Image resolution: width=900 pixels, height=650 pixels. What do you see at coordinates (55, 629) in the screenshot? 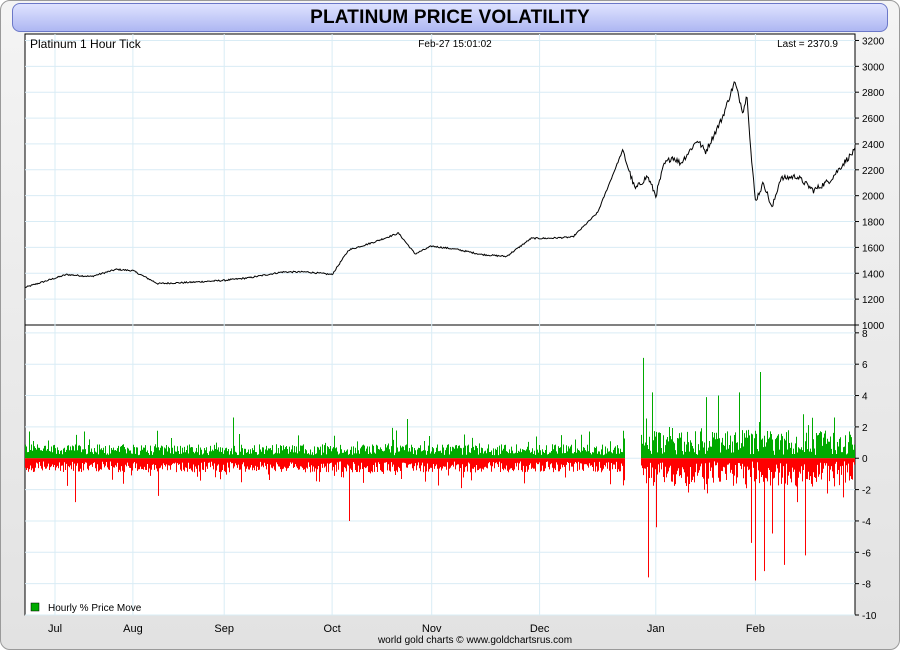
I see `x-tick-label: Jul` at bounding box center [55, 629].